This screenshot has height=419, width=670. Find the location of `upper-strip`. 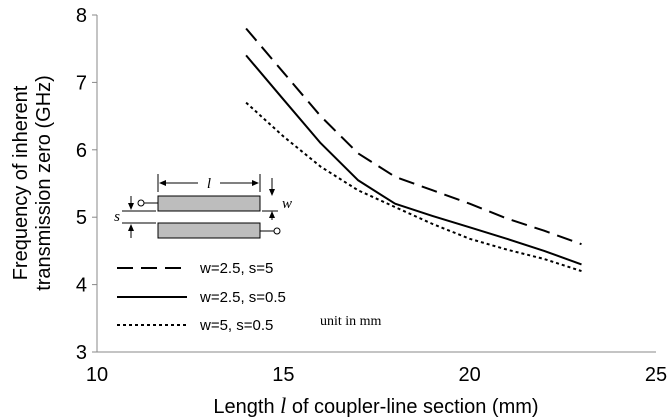

upper-strip is located at coordinates (209, 203).